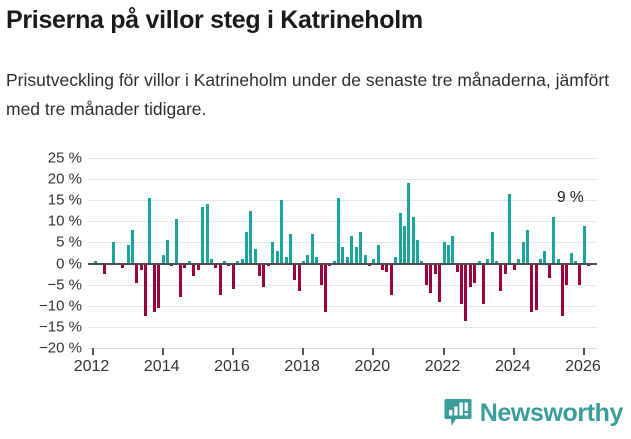  What do you see at coordinates (551, 412) in the screenshot?
I see `logo-wordmark: Newsworthy` at bounding box center [551, 412].